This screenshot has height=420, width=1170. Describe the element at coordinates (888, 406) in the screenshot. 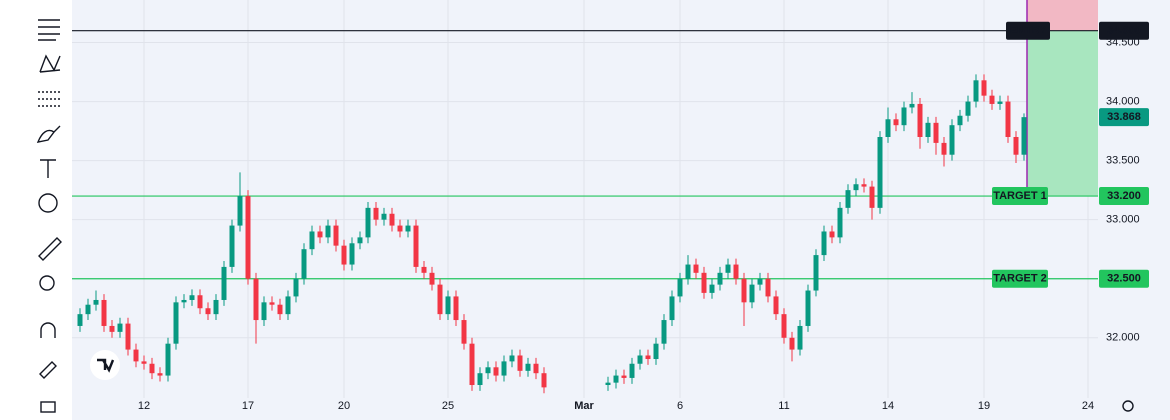

I see `x-tick-label: 14` at that location.